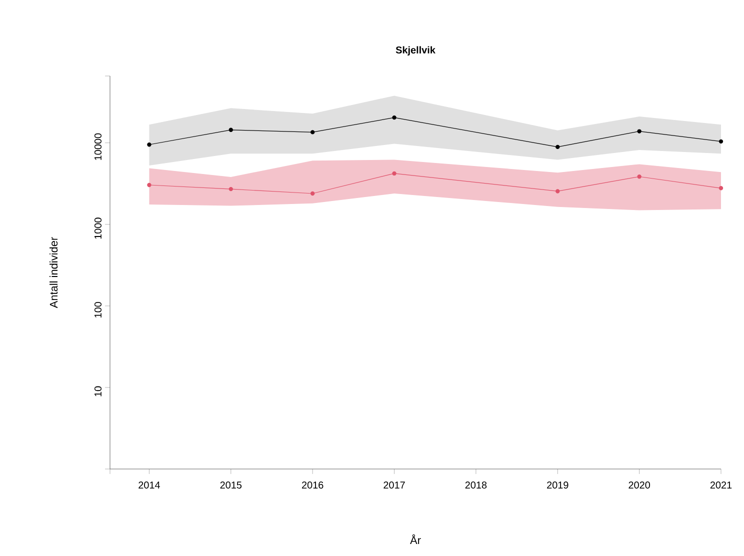 The image size is (744, 556). I want to click on x-tick-label: 2015, so click(231, 485).